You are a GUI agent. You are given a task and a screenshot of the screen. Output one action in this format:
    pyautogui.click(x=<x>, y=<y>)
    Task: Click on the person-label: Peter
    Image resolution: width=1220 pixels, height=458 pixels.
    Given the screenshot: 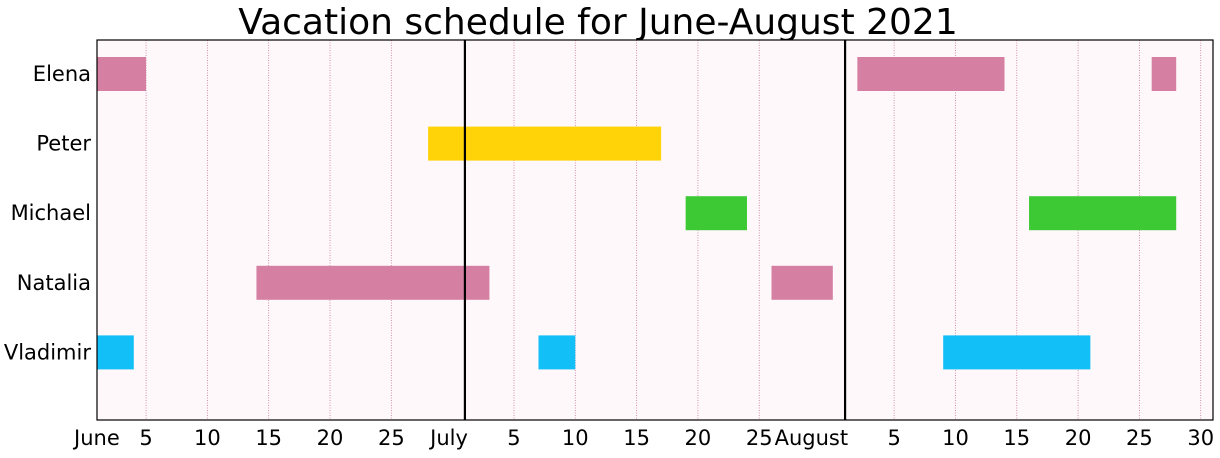 What is the action you would take?
    pyautogui.click(x=63, y=144)
    